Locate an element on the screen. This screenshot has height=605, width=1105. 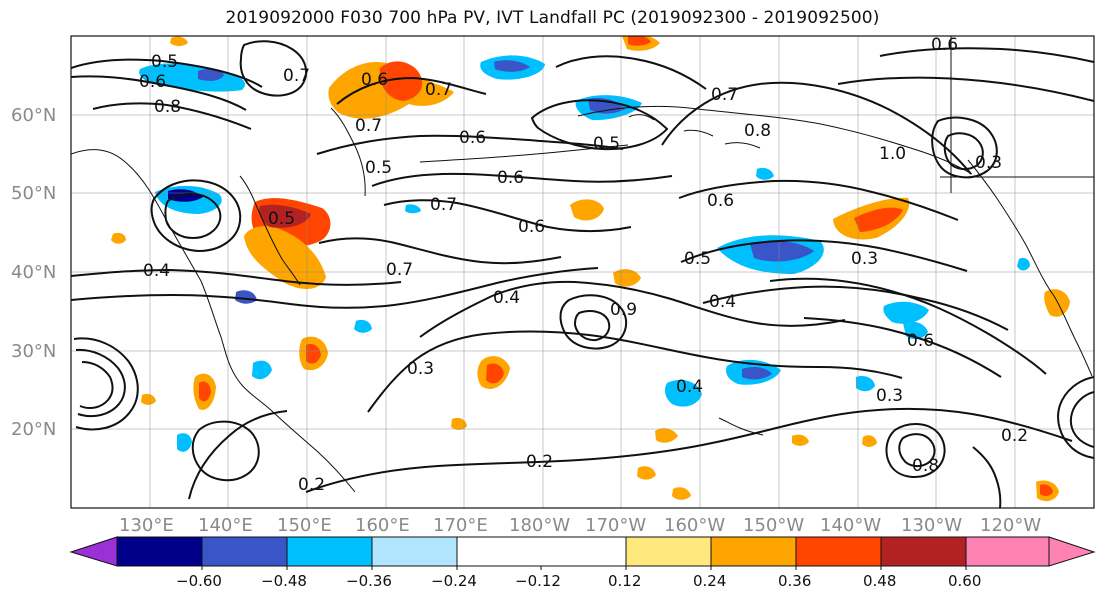
contour-north-east-loop is located at coordinates (599, 125).